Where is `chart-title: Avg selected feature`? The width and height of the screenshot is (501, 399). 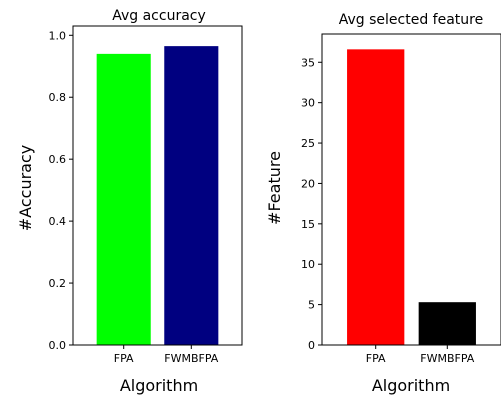
chart-title: Avg selected feature is located at coordinates (411, 20).